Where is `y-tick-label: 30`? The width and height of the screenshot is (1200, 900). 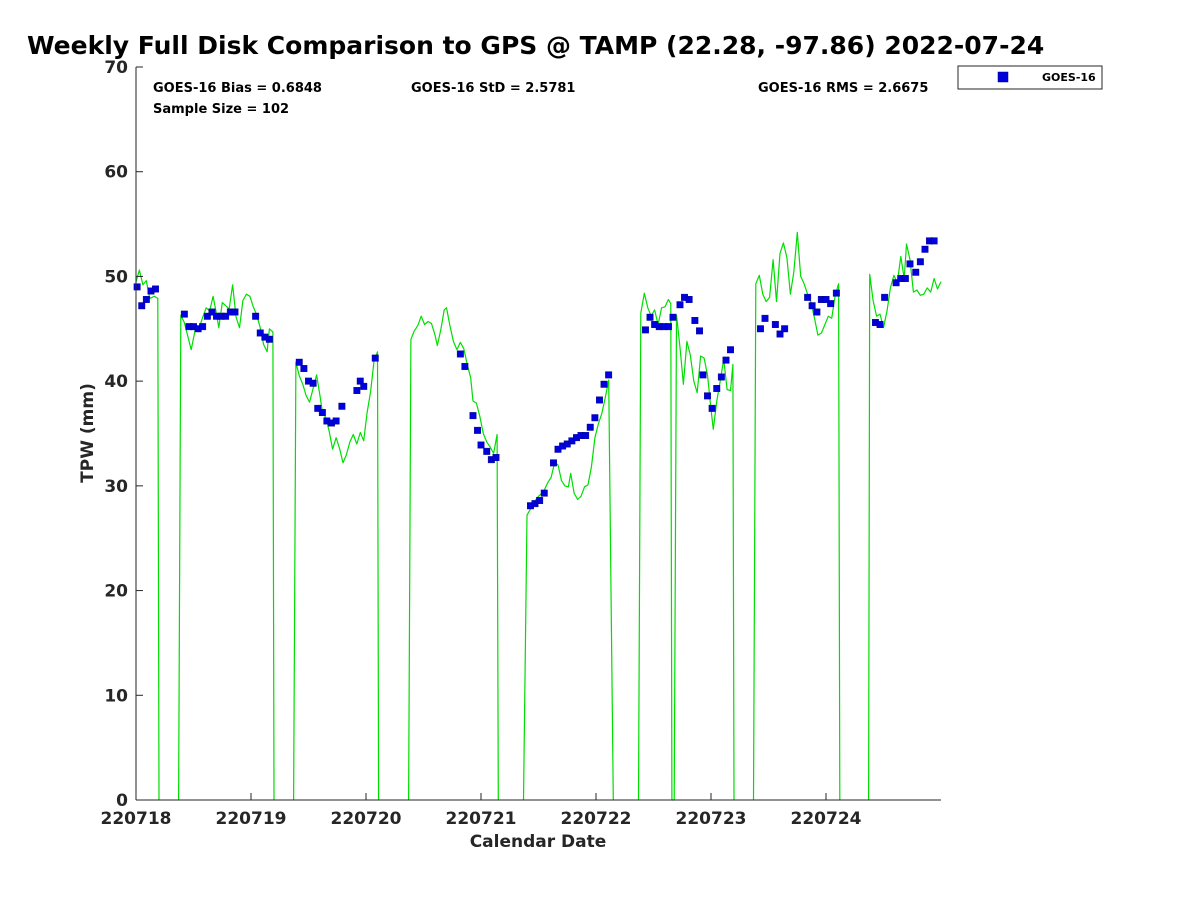 y-tick-label: 30 is located at coordinates (116, 487).